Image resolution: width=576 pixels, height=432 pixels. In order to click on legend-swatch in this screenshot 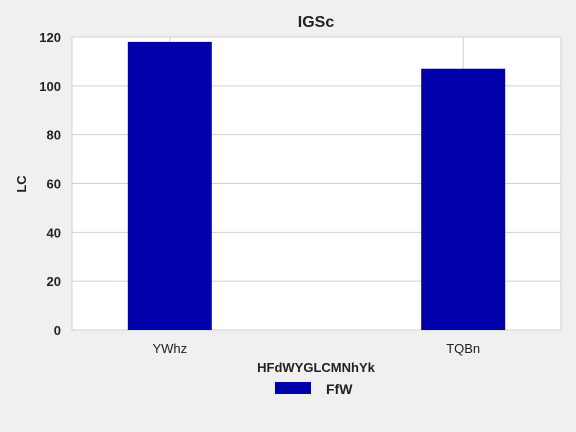, I will do `click(293, 388)`.